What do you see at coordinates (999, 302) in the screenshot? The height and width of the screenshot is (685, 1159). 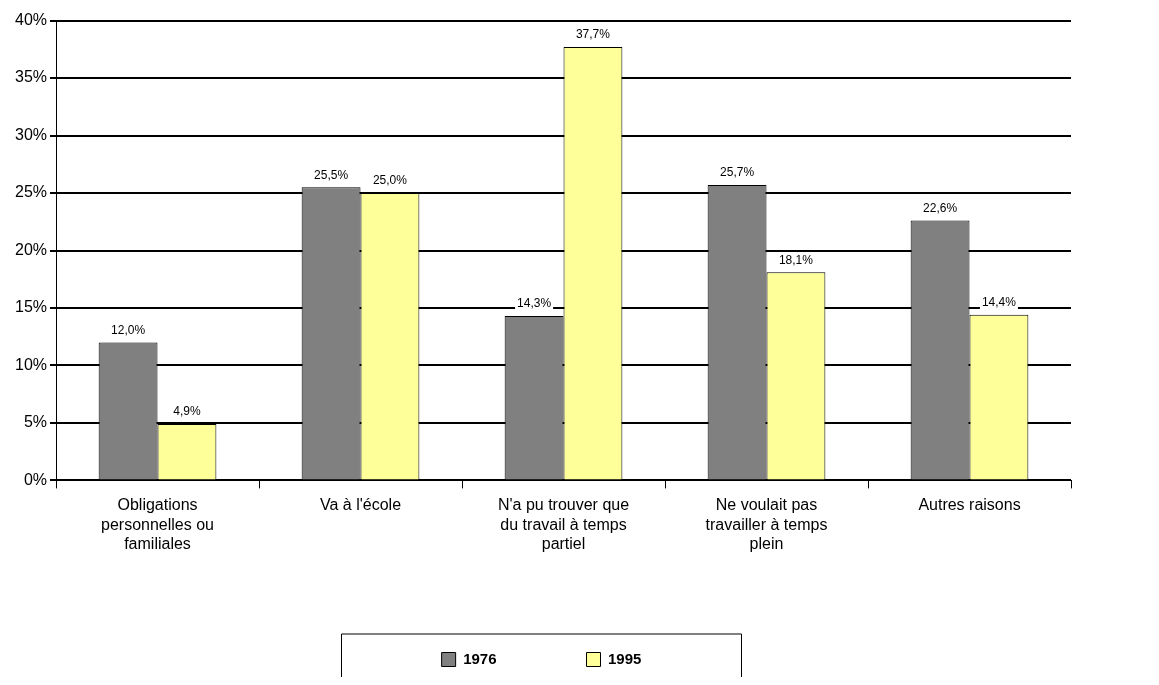 I see `data-label: 14,4%` at bounding box center [999, 302].